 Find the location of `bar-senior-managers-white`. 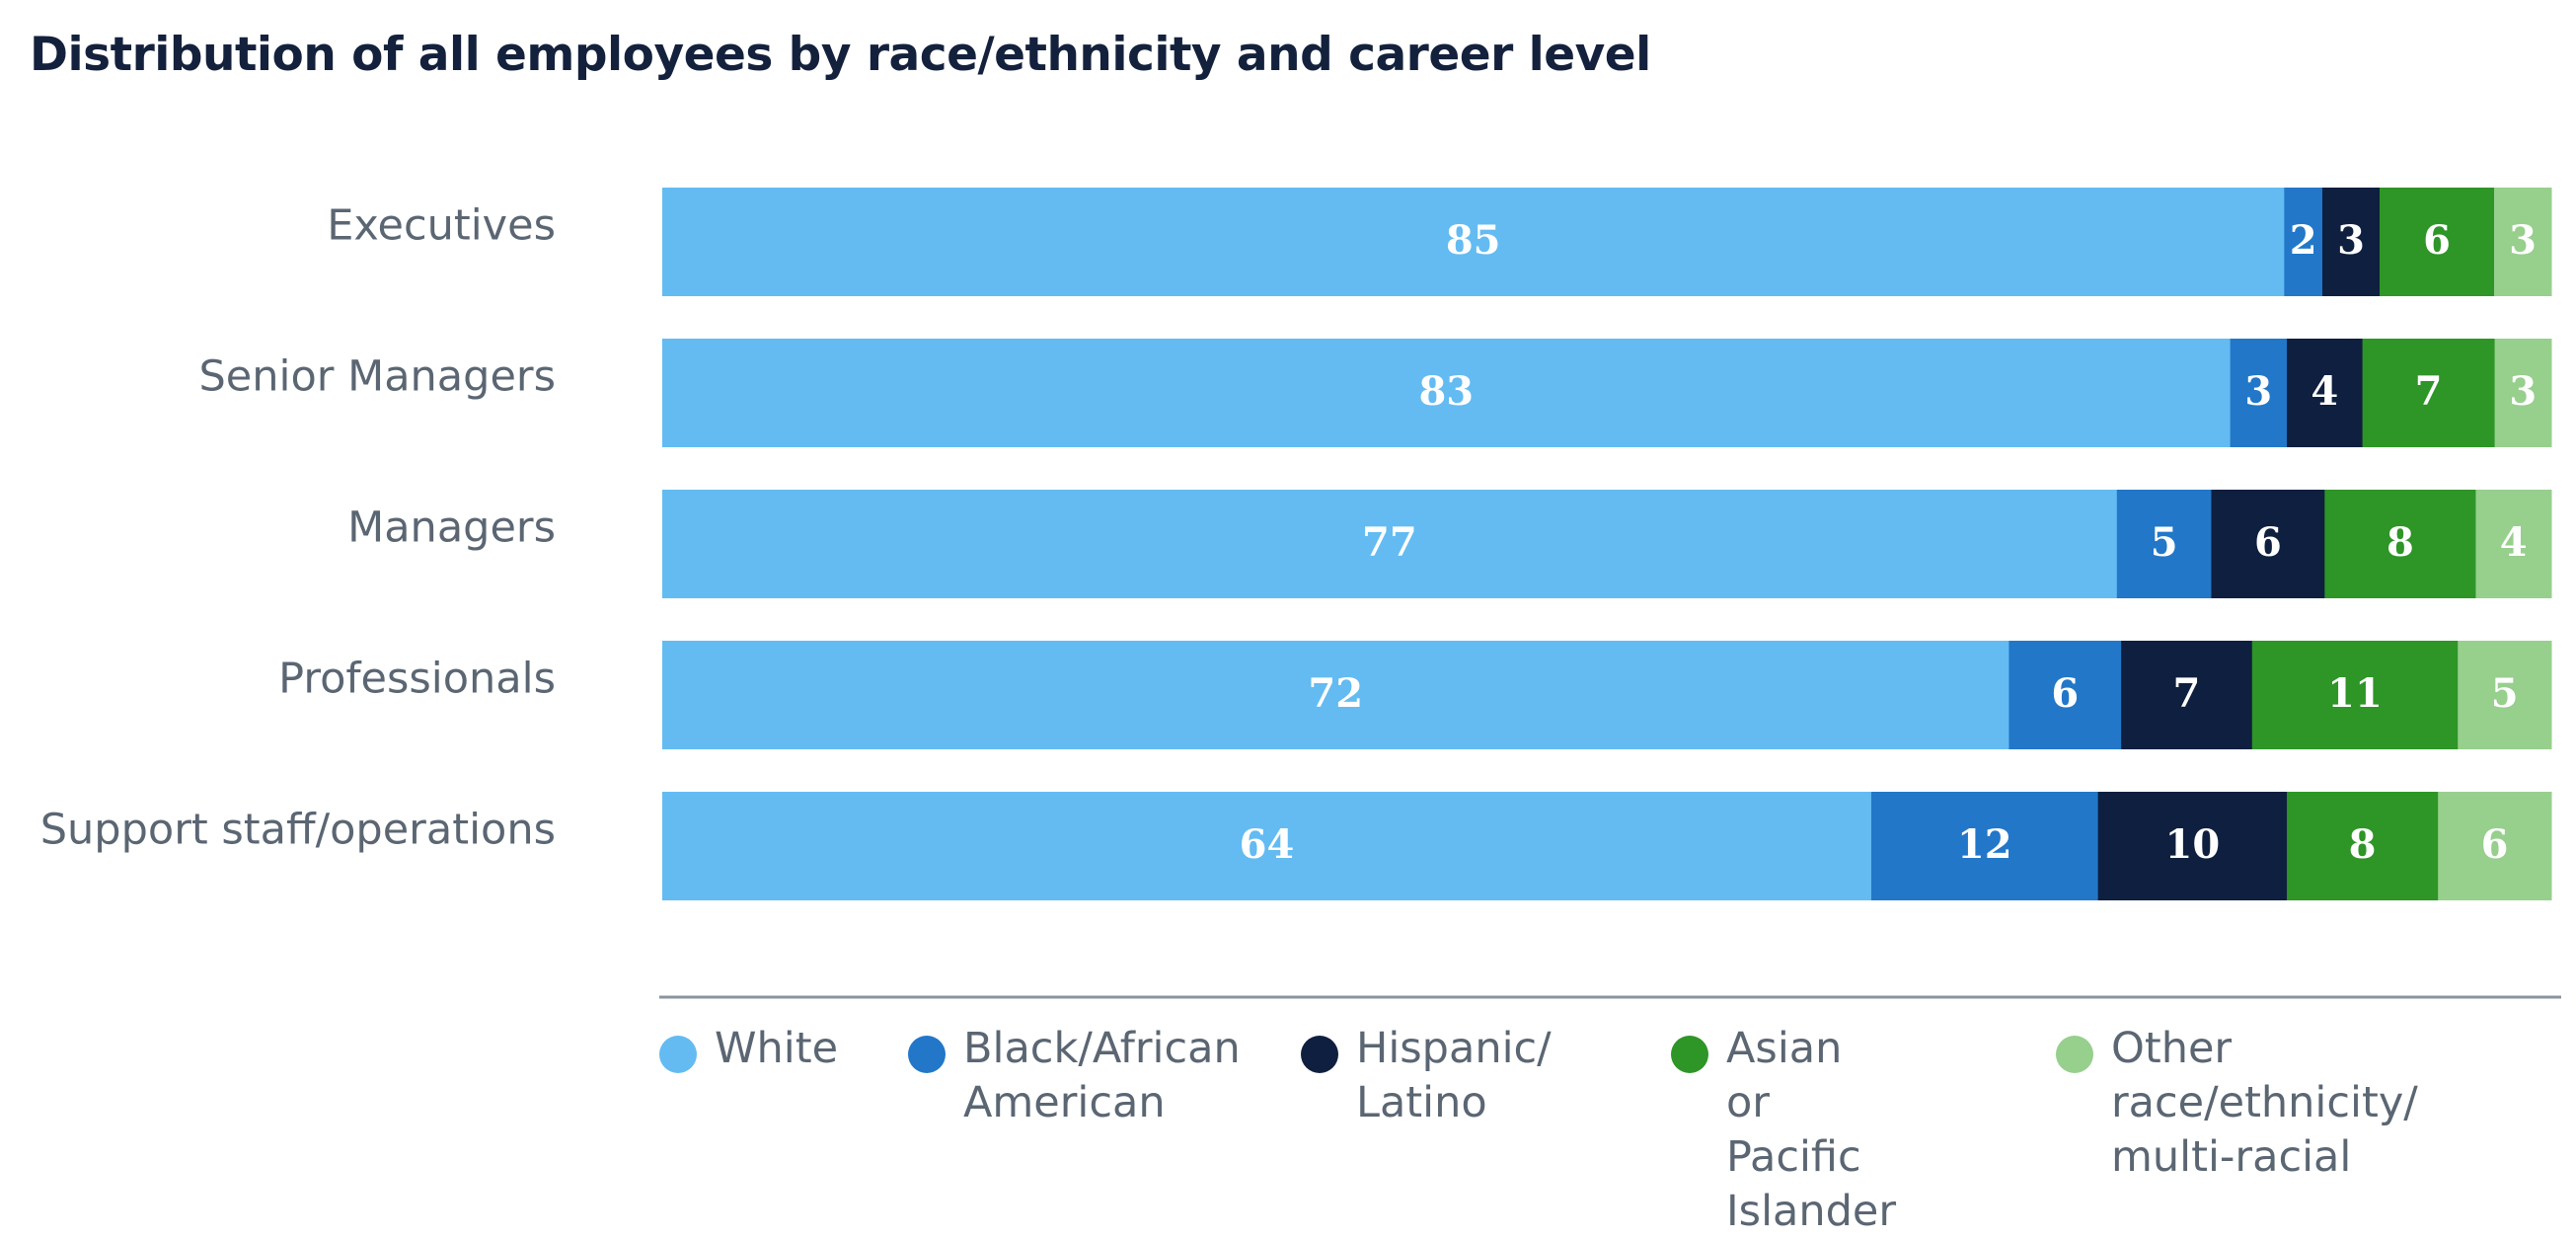

bar-senior-managers-white is located at coordinates (1447, 393).